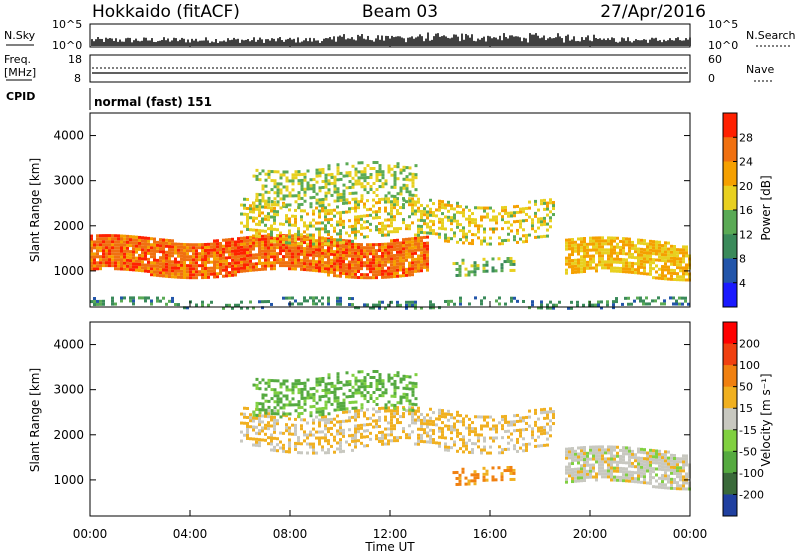 The image size is (800, 554). What do you see at coordinates (746, 186) in the screenshot?
I see `colorbar-tick-label: 20` at bounding box center [746, 186].